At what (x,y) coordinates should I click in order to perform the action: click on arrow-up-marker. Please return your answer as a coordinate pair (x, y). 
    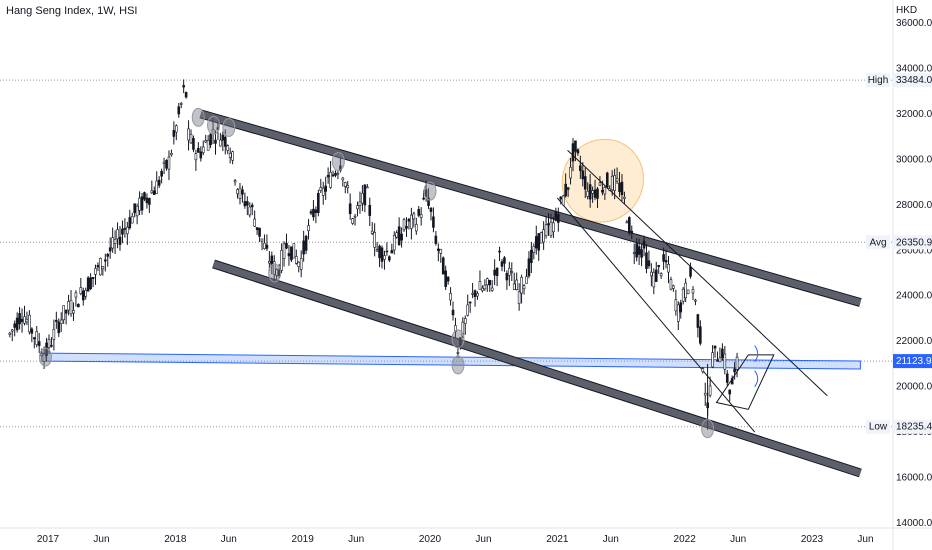
    Looking at the image, I should click on (756, 354).